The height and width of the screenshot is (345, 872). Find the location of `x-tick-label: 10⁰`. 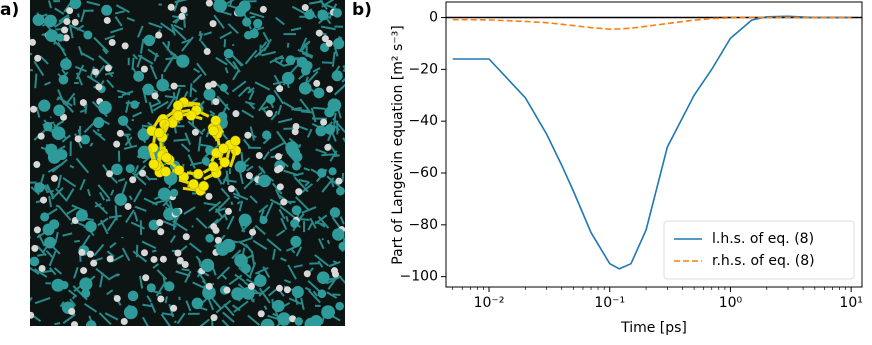

x-tick-label: 10⁰ is located at coordinates (731, 303).